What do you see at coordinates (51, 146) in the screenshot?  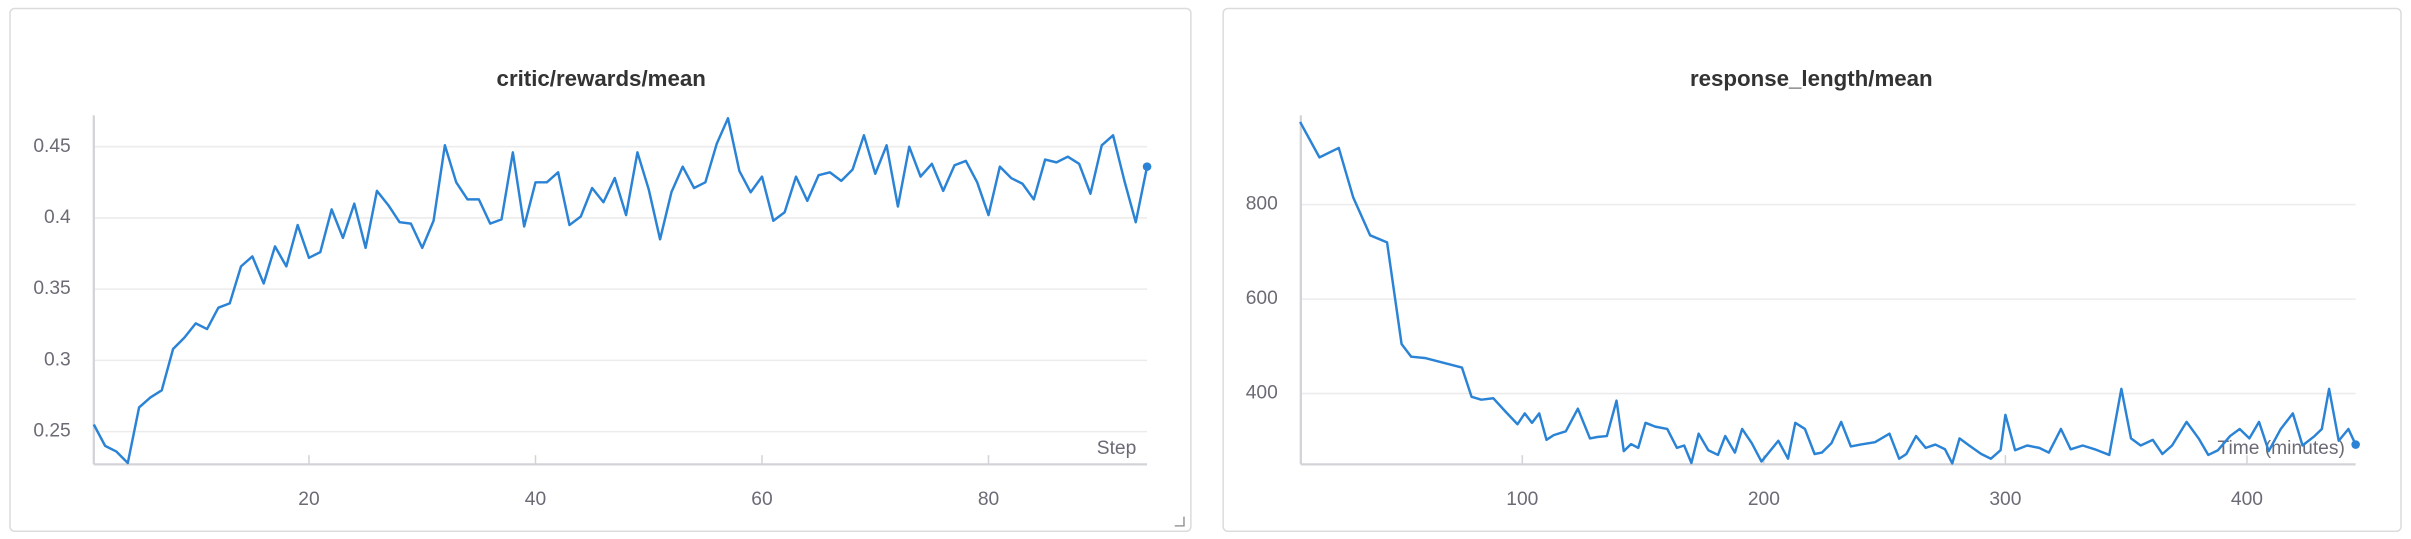 I see `y-tick-label: 0.45` at bounding box center [51, 146].